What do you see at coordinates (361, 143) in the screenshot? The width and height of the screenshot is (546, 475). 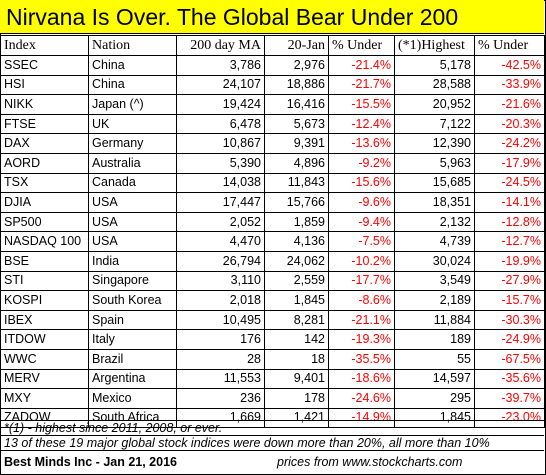 I see `cell-pct-under-ma: -13.6%` at bounding box center [361, 143].